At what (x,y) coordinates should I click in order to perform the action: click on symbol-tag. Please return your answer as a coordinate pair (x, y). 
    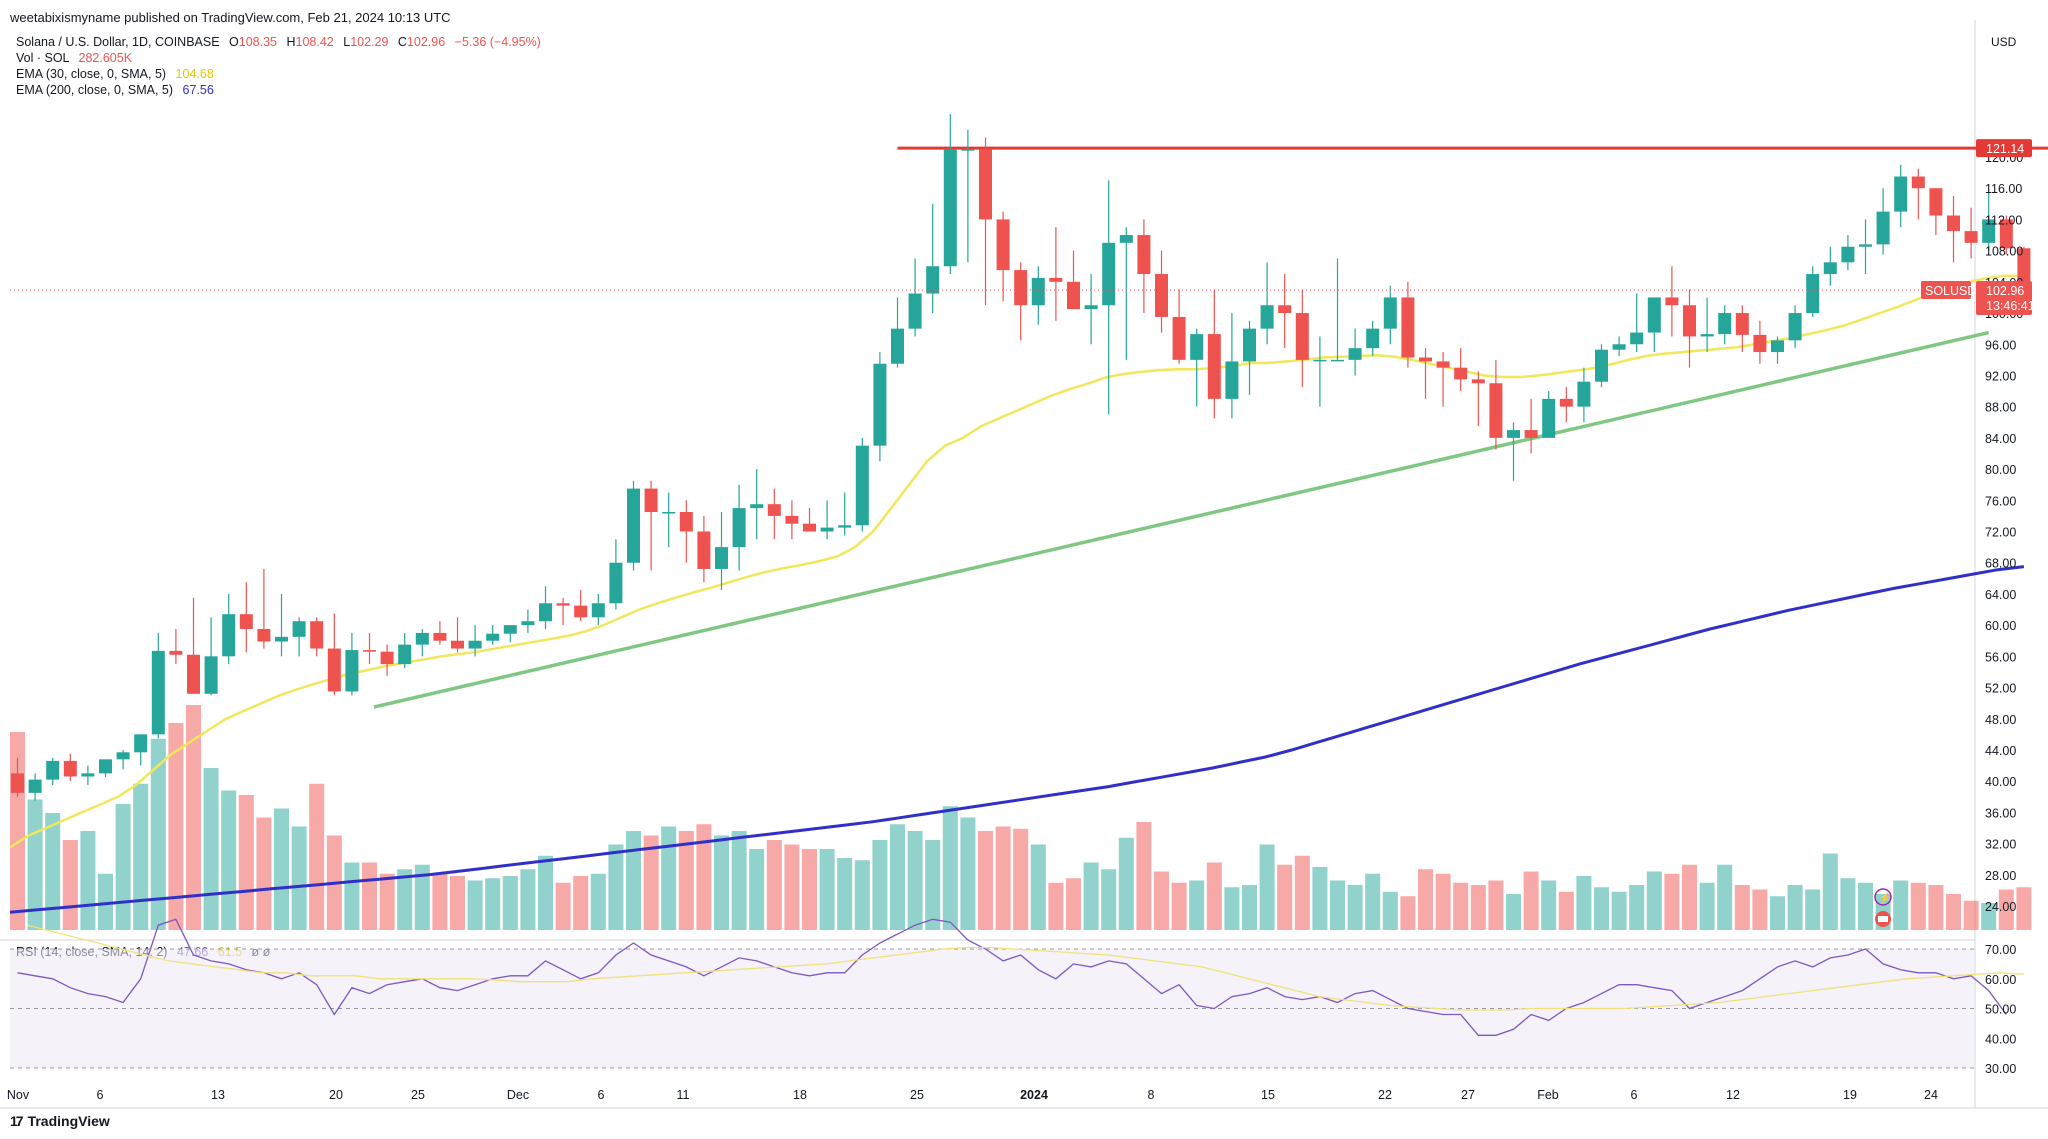
    Looking at the image, I should click on (1946, 289).